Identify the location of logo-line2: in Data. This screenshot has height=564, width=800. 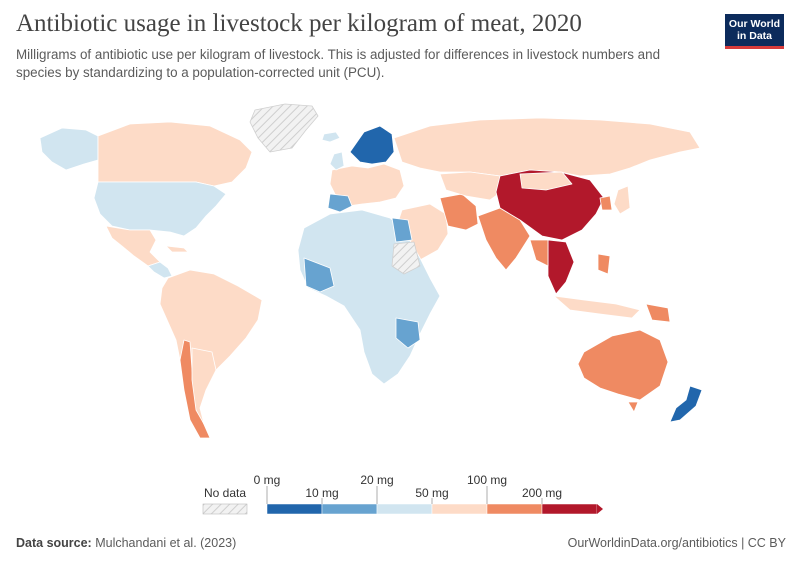
(754, 36).